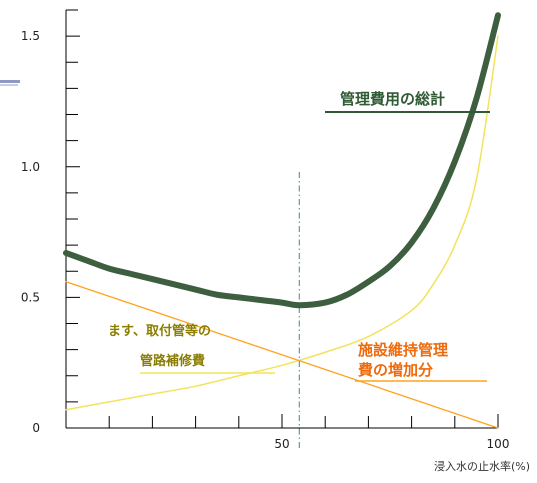 This screenshot has height=483, width=537. I want to click on annotation-total: 管理費用の総計, so click(392, 99).